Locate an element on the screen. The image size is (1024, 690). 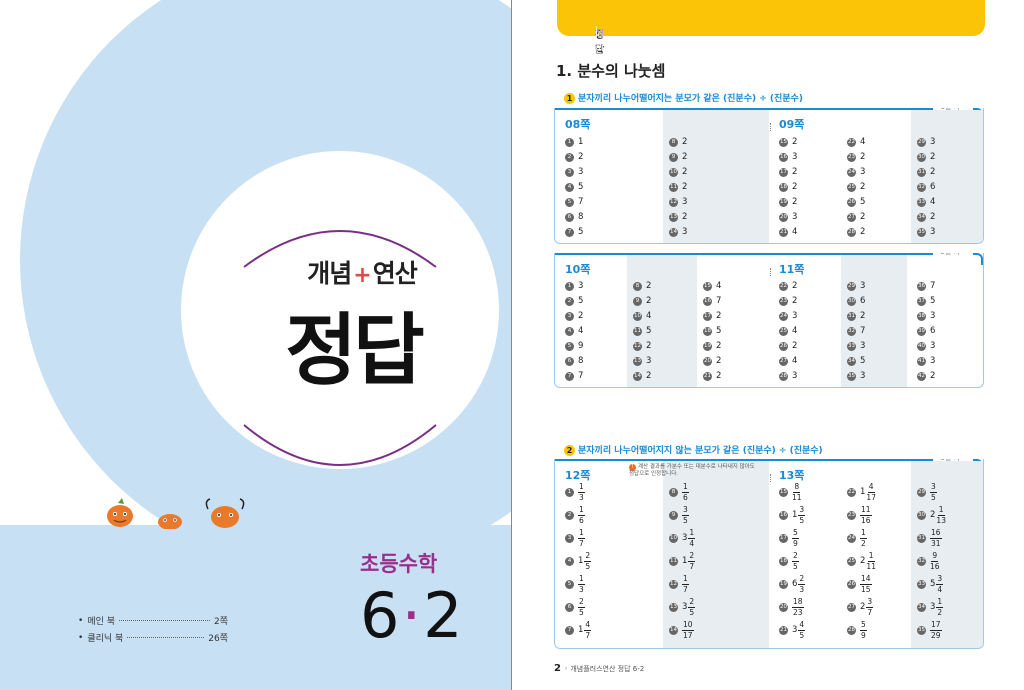
page-number-label: 09쪽 is located at coordinates (792, 124).